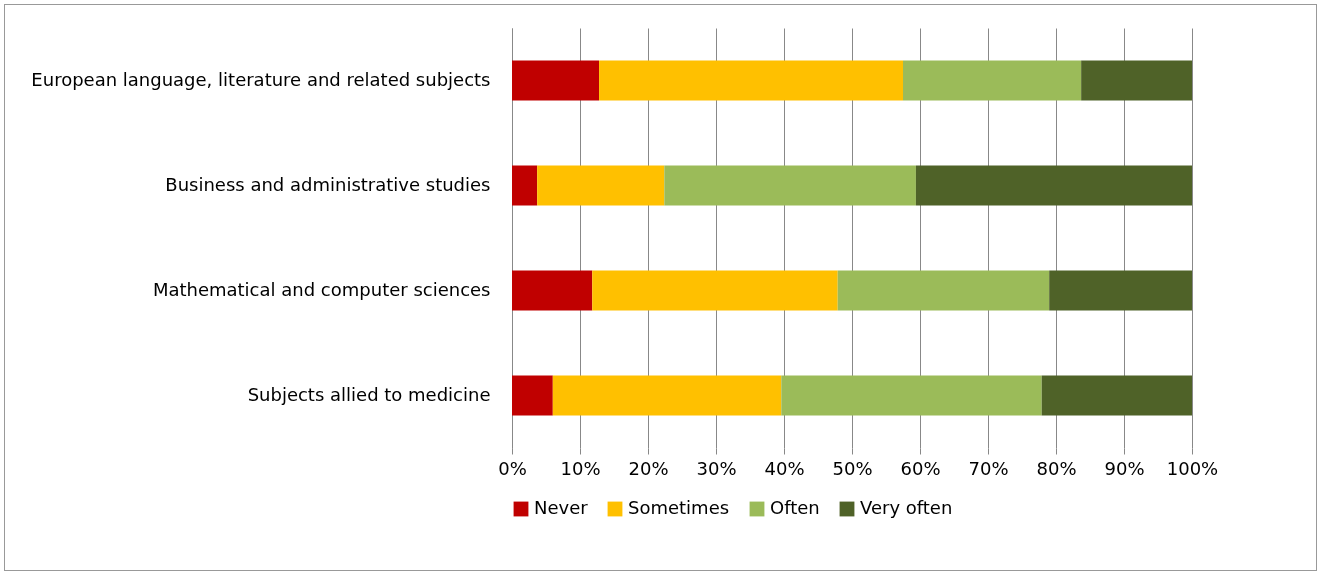  I want to click on y-tick-label: Subjects allied to medicine, so click(369, 394).